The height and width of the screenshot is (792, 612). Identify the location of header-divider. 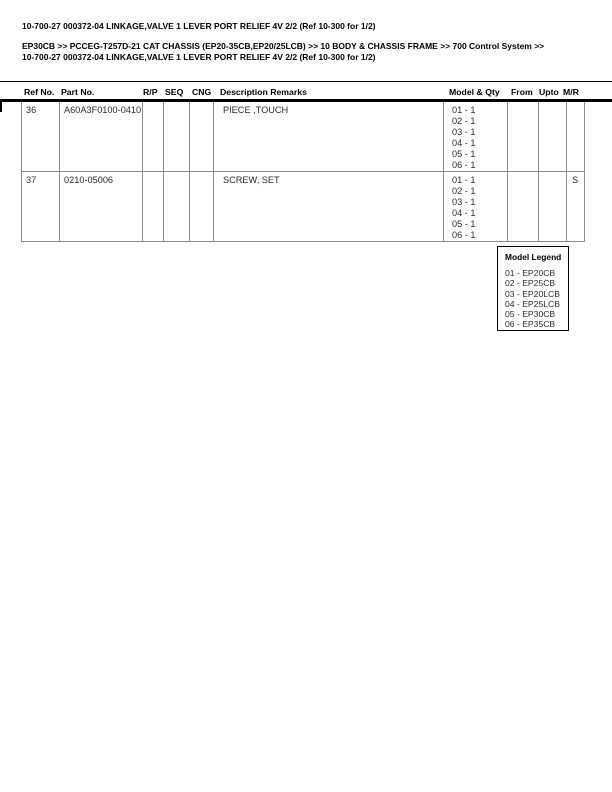
(306, 100).